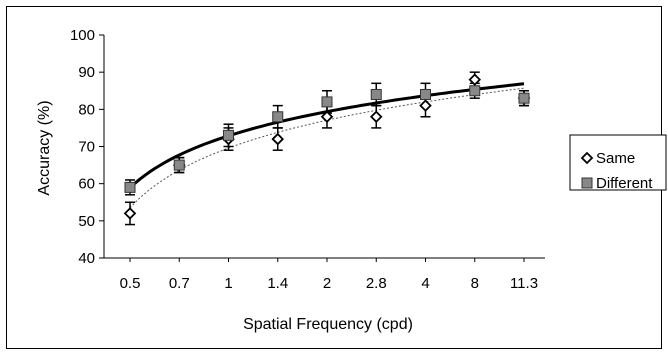 This screenshot has height=355, width=668. I want to click on x-tick-label: 4, so click(425, 283).